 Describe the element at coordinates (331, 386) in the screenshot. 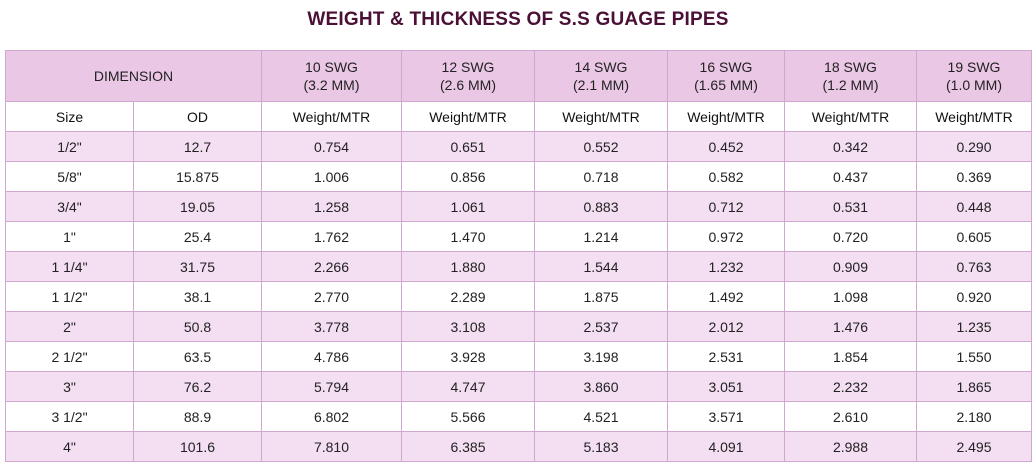

I see `weight-cell: 5.794` at that location.